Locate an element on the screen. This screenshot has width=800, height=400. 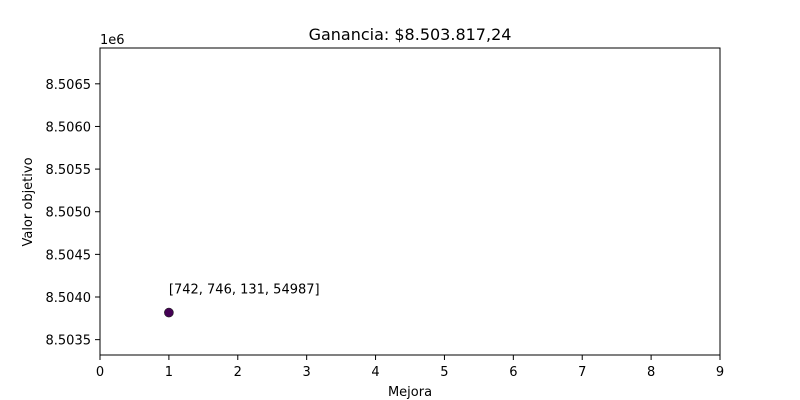
x-tick-label: 1 is located at coordinates (169, 372).